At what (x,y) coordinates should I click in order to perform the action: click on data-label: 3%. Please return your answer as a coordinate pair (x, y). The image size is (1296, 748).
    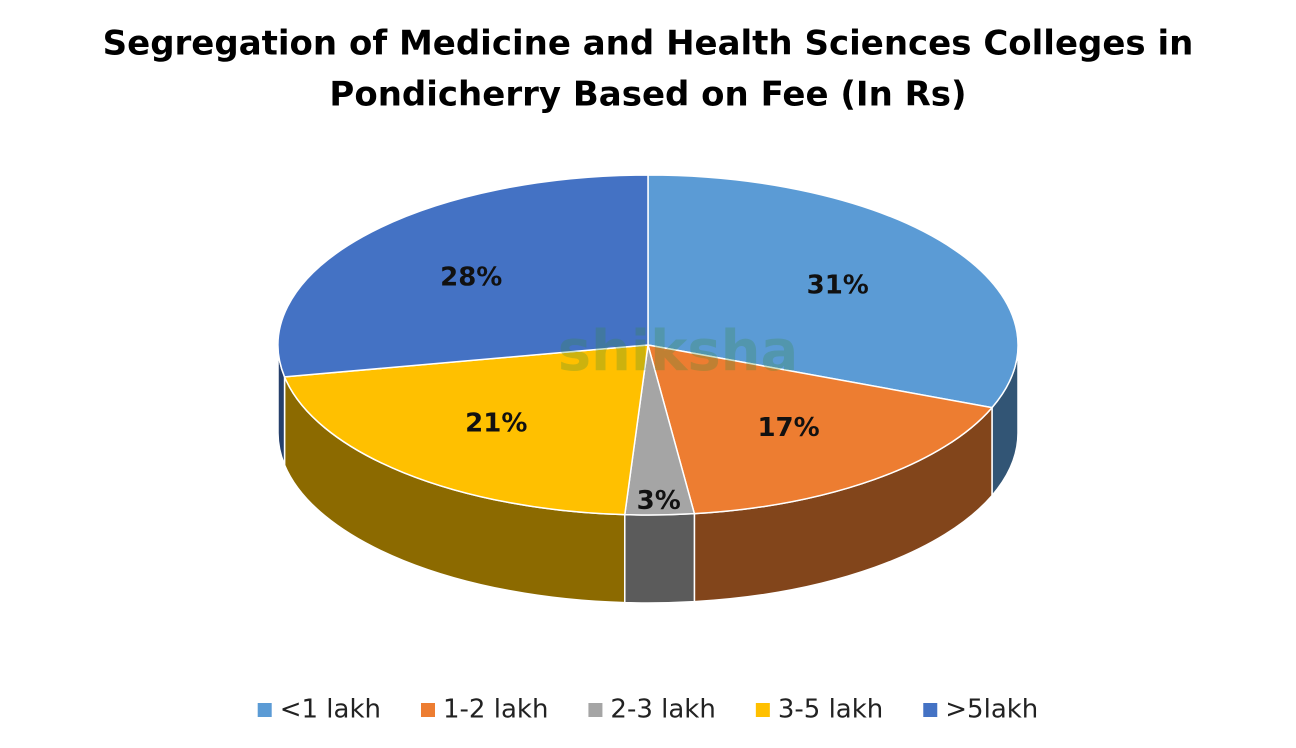
    Looking at the image, I should click on (659, 501).